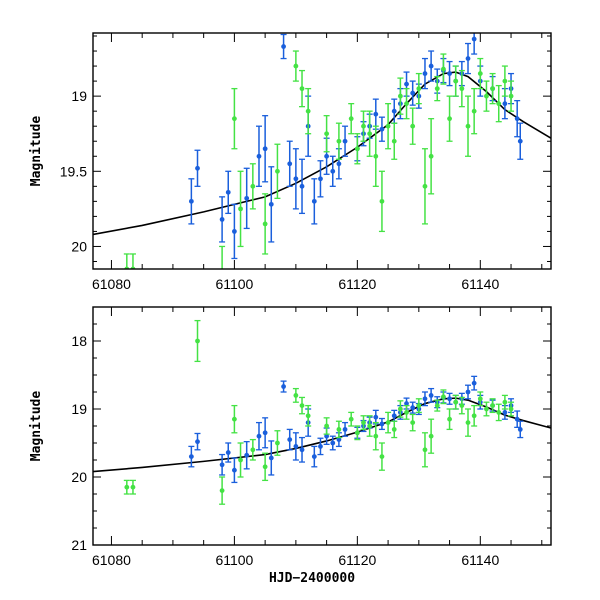 This screenshot has height=600, width=600. Describe the element at coordinates (312, 578) in the screenshot. I see `bottom-x-axis-title: HJD−2400000` at that location.